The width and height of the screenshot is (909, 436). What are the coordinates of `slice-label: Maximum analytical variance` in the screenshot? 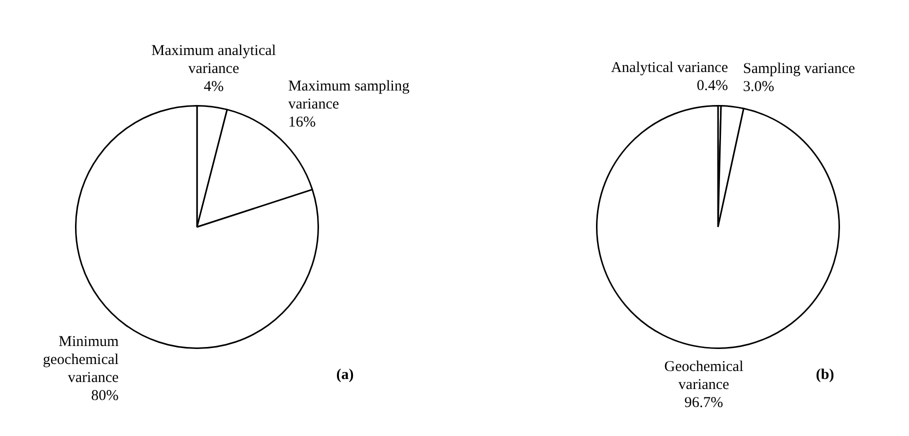 It's located at (213, 60).